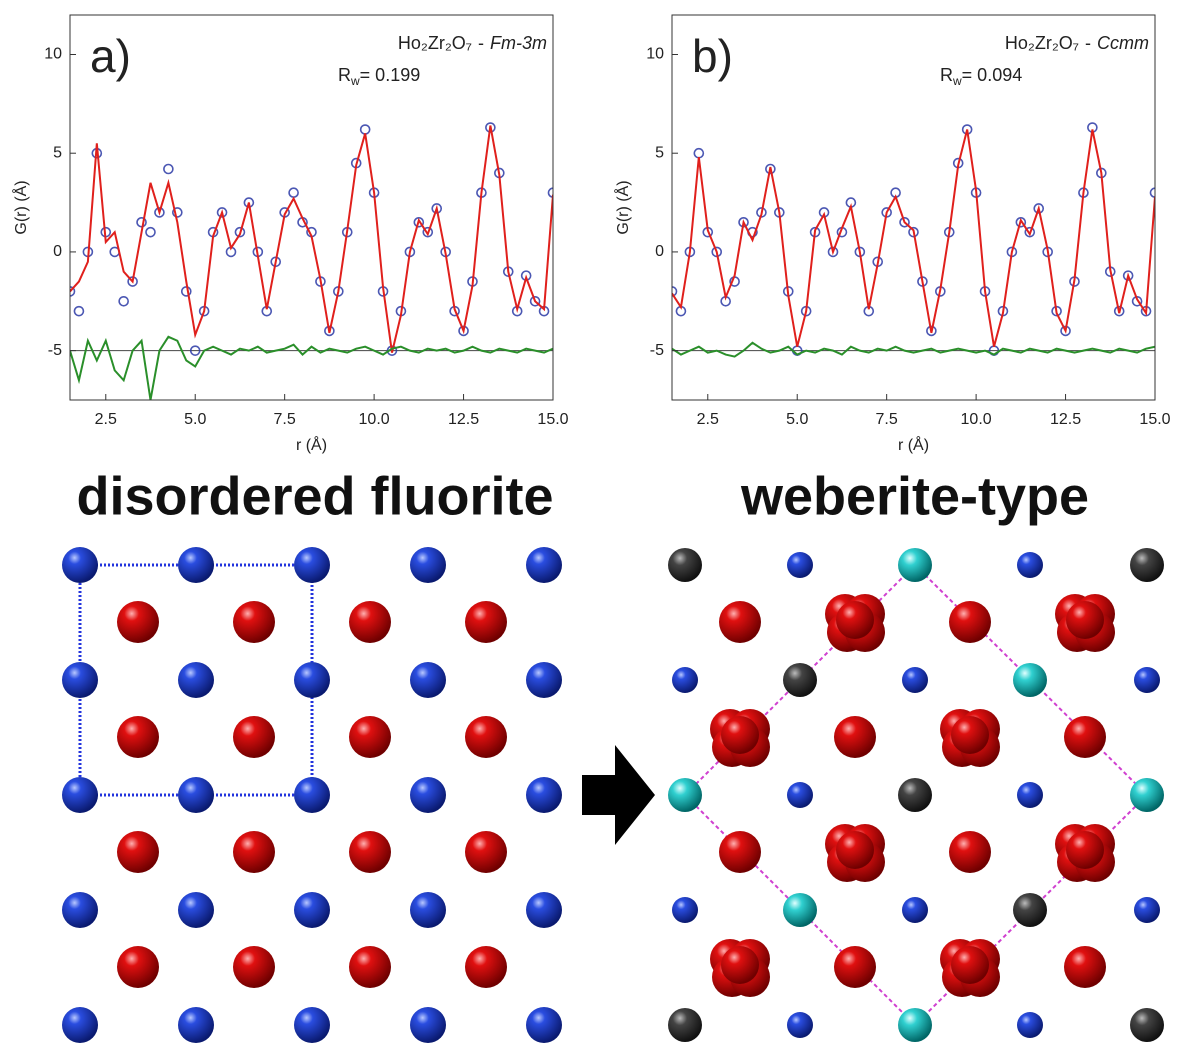 The width and height of the screenshot is (1177, 1047). What do you see at coordinates (992, 75) in the screenshot?
I see `fit-value: = 0.094` at bounding box center [992, 75].